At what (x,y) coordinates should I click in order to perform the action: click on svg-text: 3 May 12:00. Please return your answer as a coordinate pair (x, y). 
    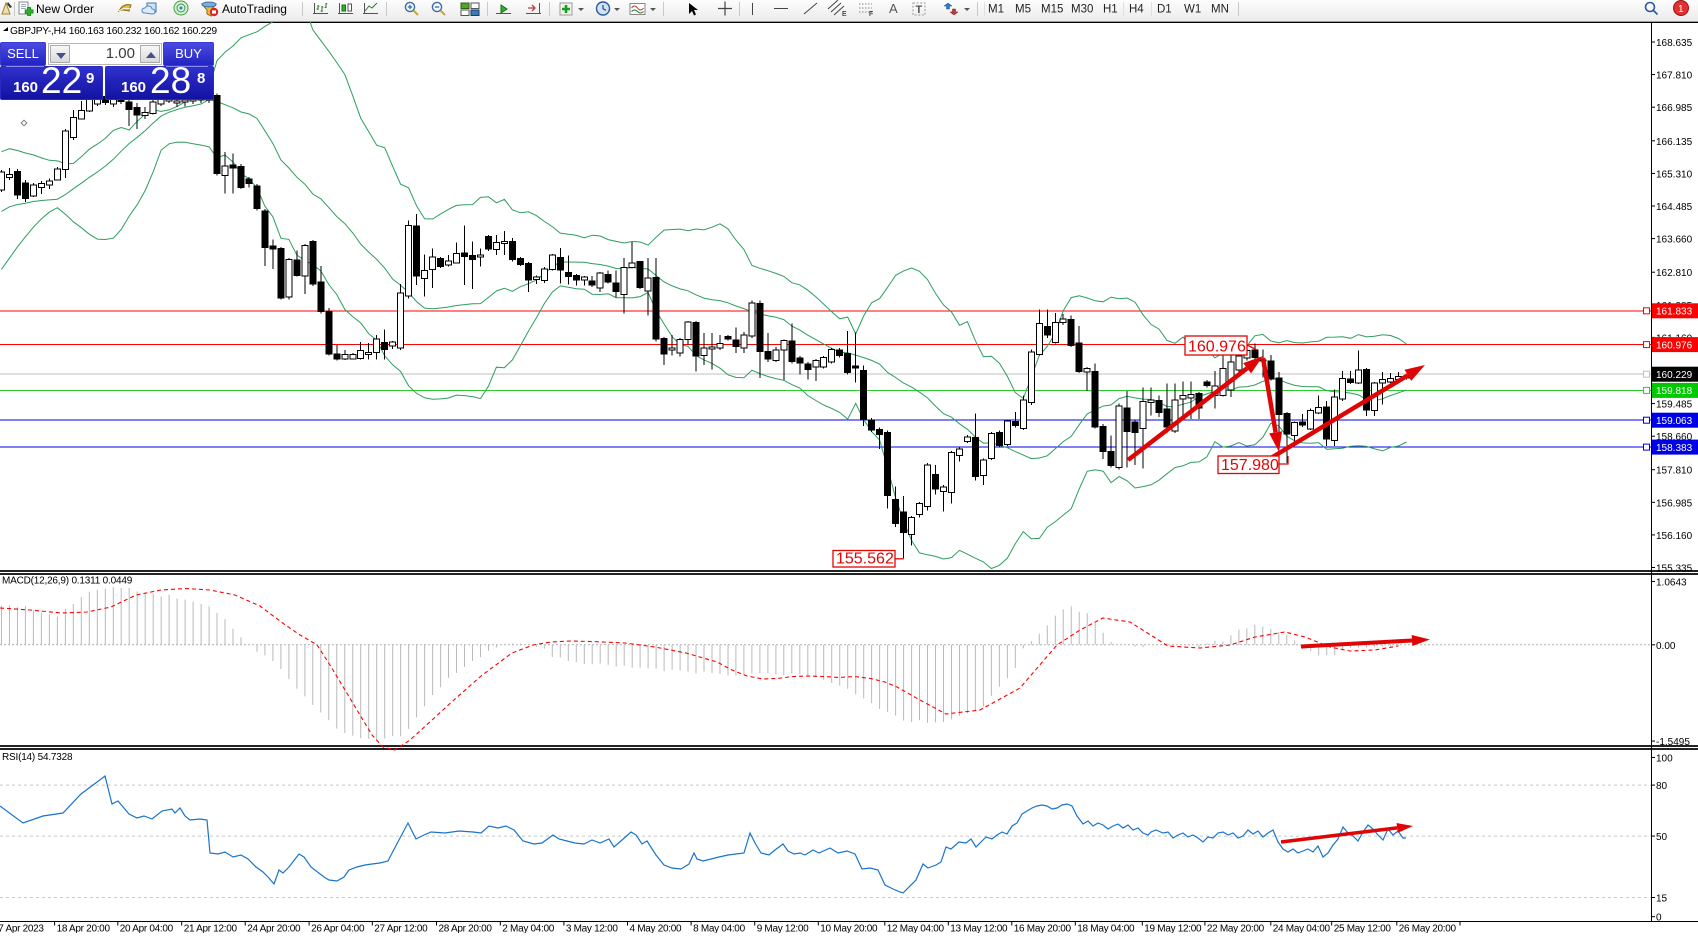
    Looking at the image, I should click on (592, 929).